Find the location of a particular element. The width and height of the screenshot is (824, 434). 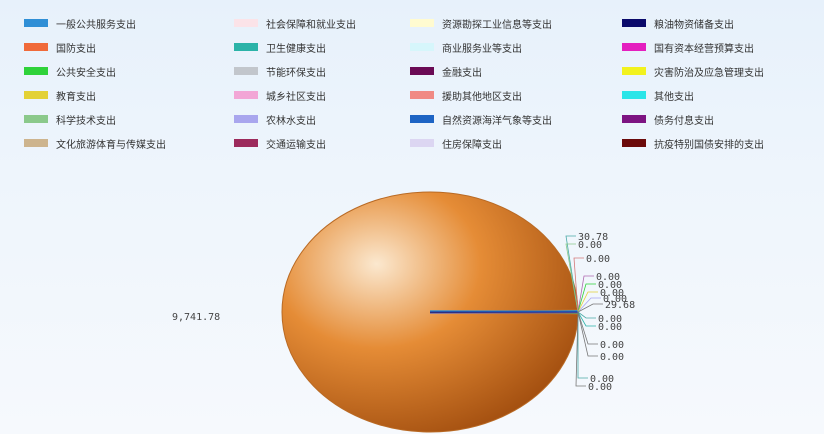

legend-label: 科学技术支出 is located at coordinates (86, 121).